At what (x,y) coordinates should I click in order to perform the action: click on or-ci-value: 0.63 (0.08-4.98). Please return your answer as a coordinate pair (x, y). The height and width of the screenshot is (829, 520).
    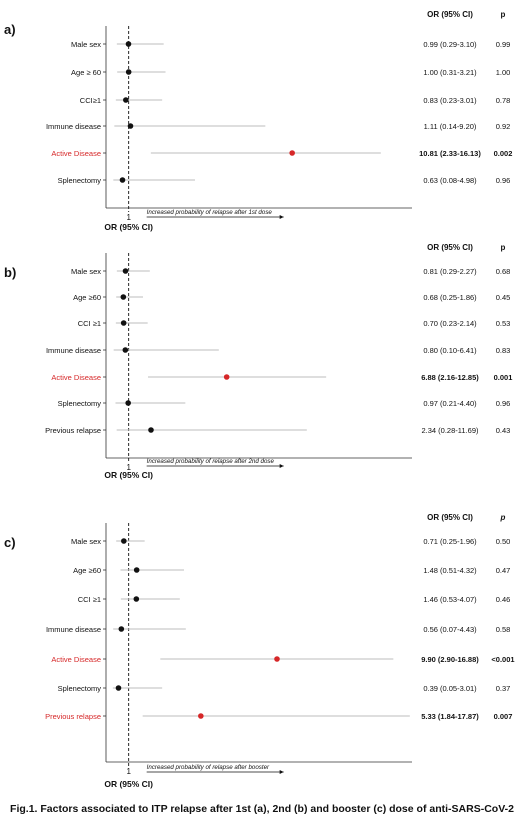
    Looking at the image, I should click on (450, 180).